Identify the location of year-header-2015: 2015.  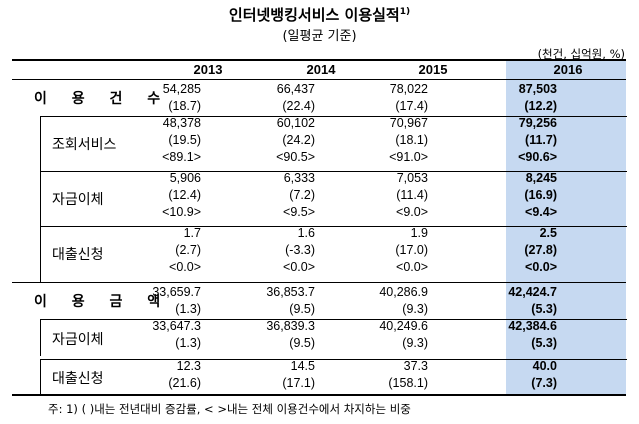
(433, 69).